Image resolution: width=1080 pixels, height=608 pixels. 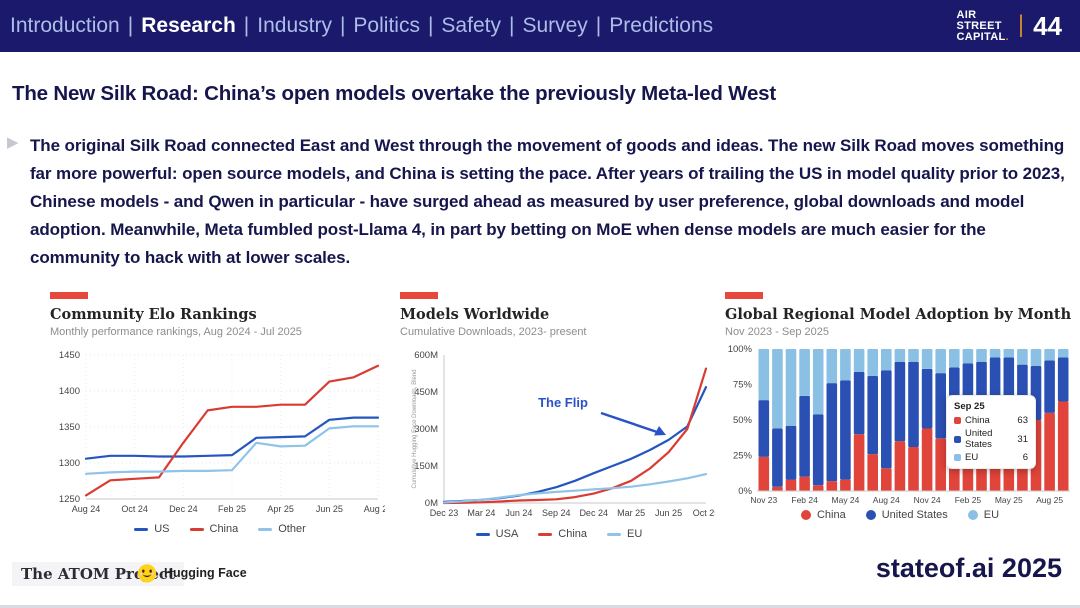 I want to click on svg-text: Feb 24, so click(x=804, y=500).